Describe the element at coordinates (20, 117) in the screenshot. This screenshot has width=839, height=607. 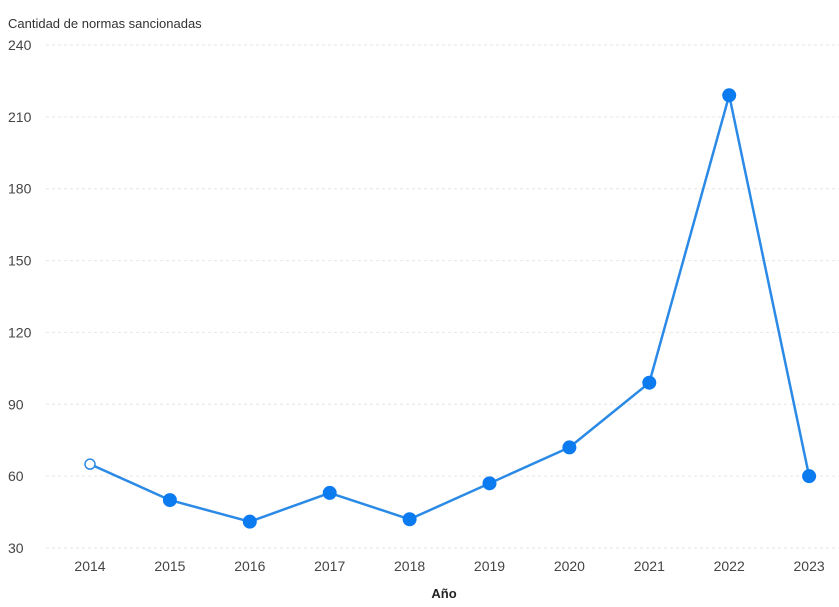
I see `y-tick-label: 210` at that location.